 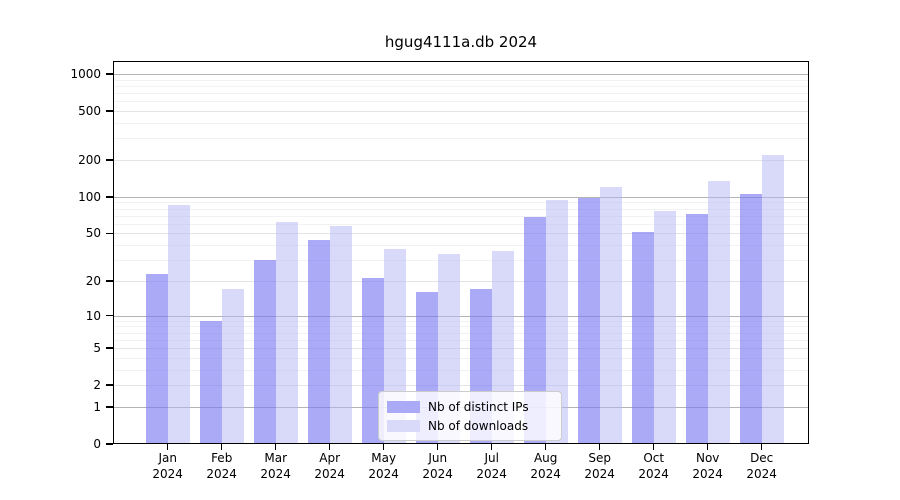 What do you see at coordinates (97, 444) in the screenshot?
I see `y-axis-tick-label: 0` at bounding box center [97, 444].